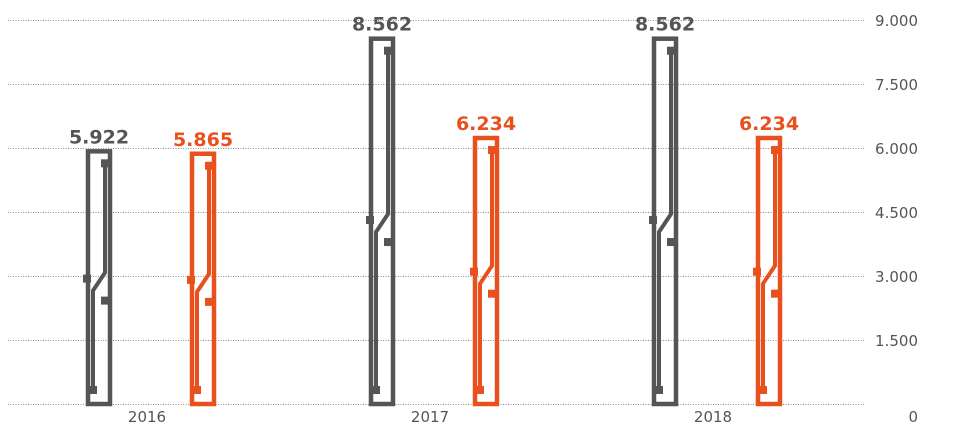 The height and width of the screenshot is (428, 955). I want to click on y-axis: 0 1.500 3.000 4.500 6.000 7.500 9.000, so click(896, 219).